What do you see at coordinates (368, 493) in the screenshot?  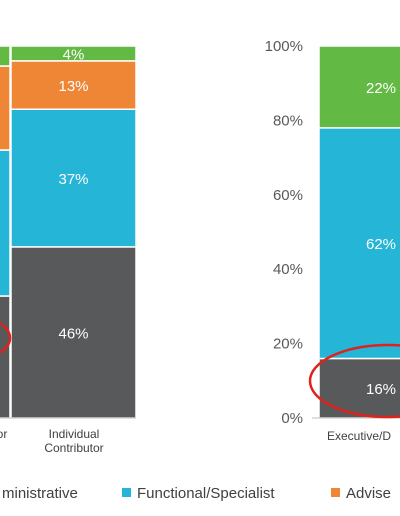 I see `legend-label-2: Advise` at bounding box center [368, 493].